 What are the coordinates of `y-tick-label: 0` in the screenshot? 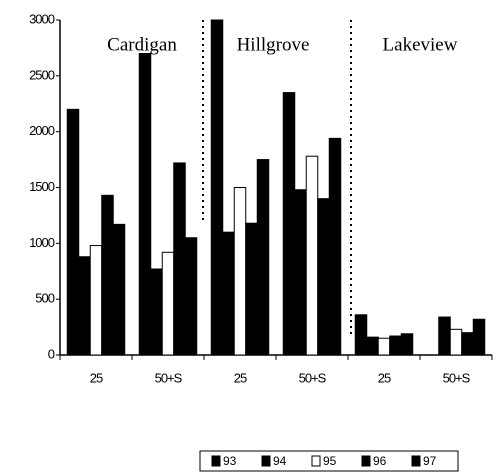 It's located at (51, 353).